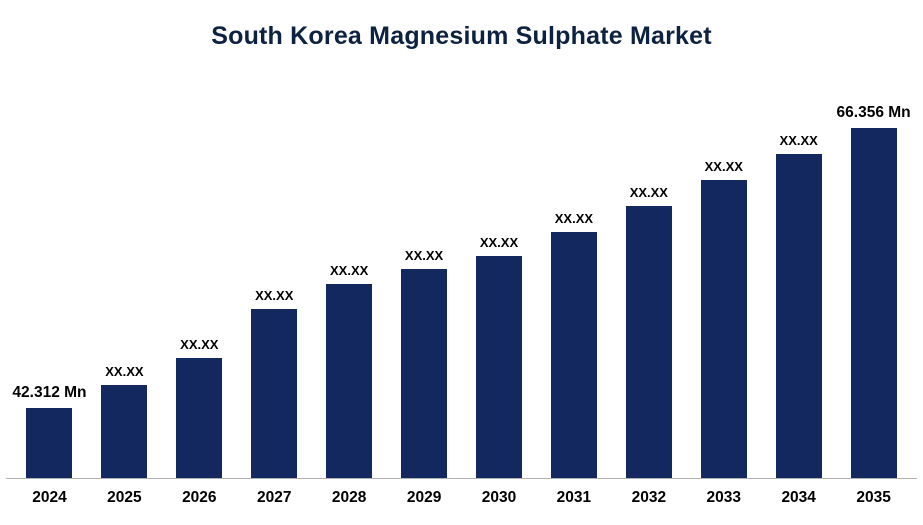  I want to click on x-axis-label: 2024, so click(49, 497).